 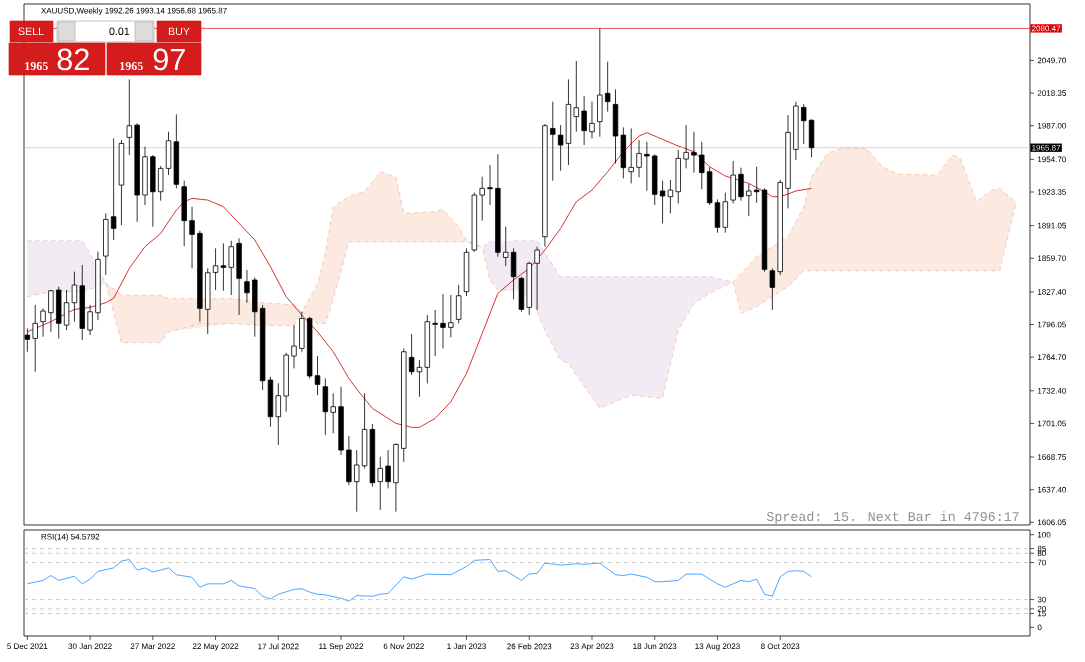 What do you see at coordinates (592, 647) in the screenshot?
I see `x-tick-label: 23 Apr 2023` at bounding box center [592, 647].